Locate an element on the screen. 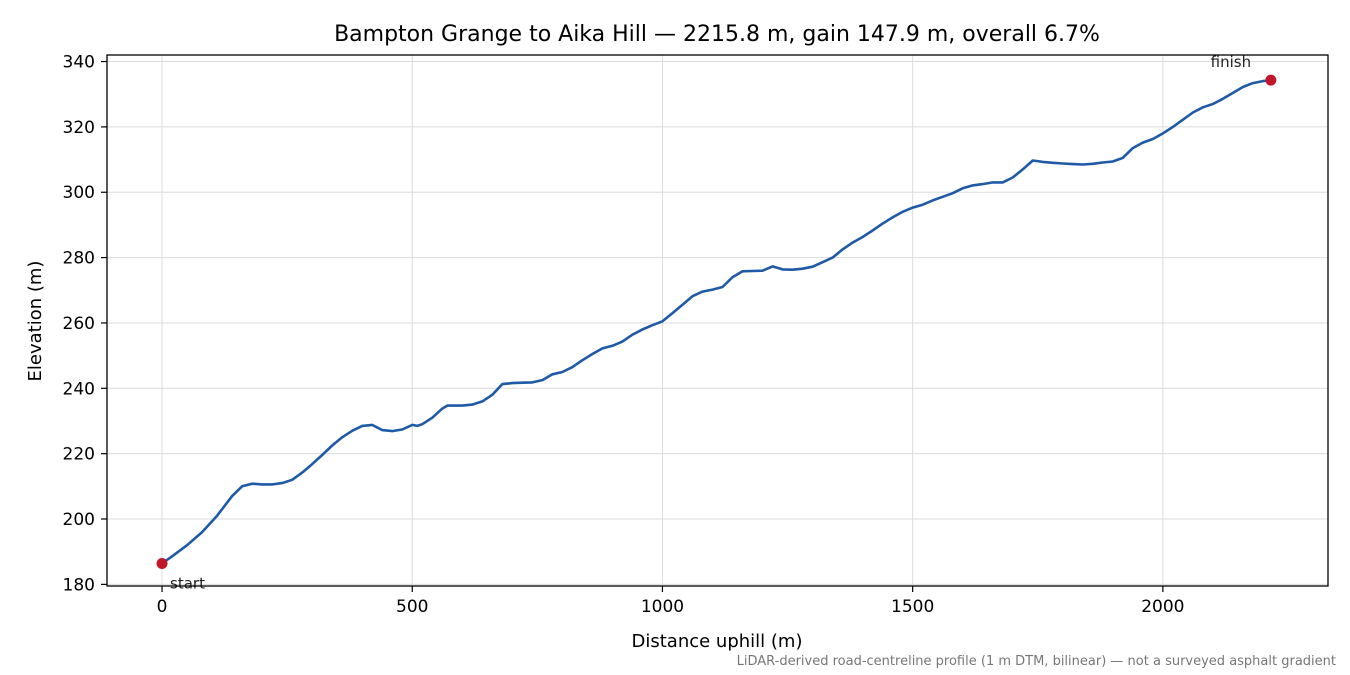  y-tick-label: 280 is located at coordinates (79, 259).